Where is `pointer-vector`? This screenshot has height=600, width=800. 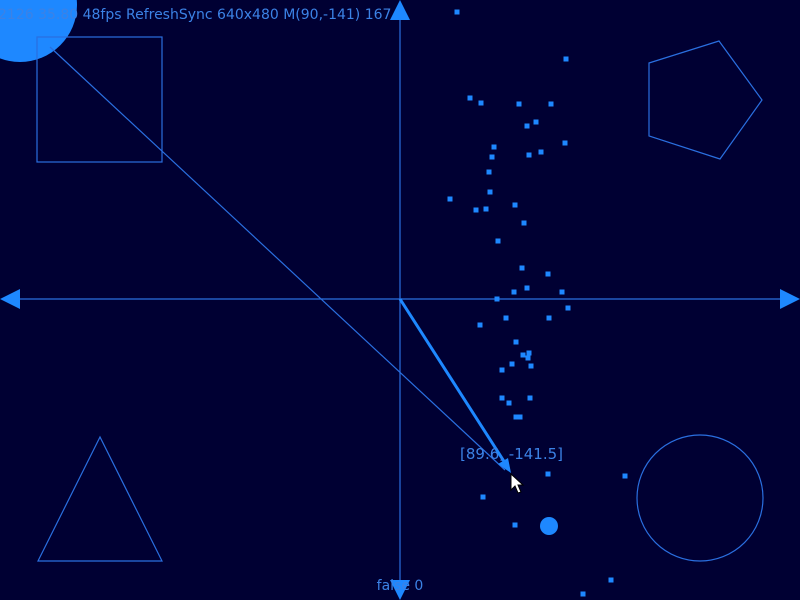 pointer-vector is located at coordinates (453, 382).